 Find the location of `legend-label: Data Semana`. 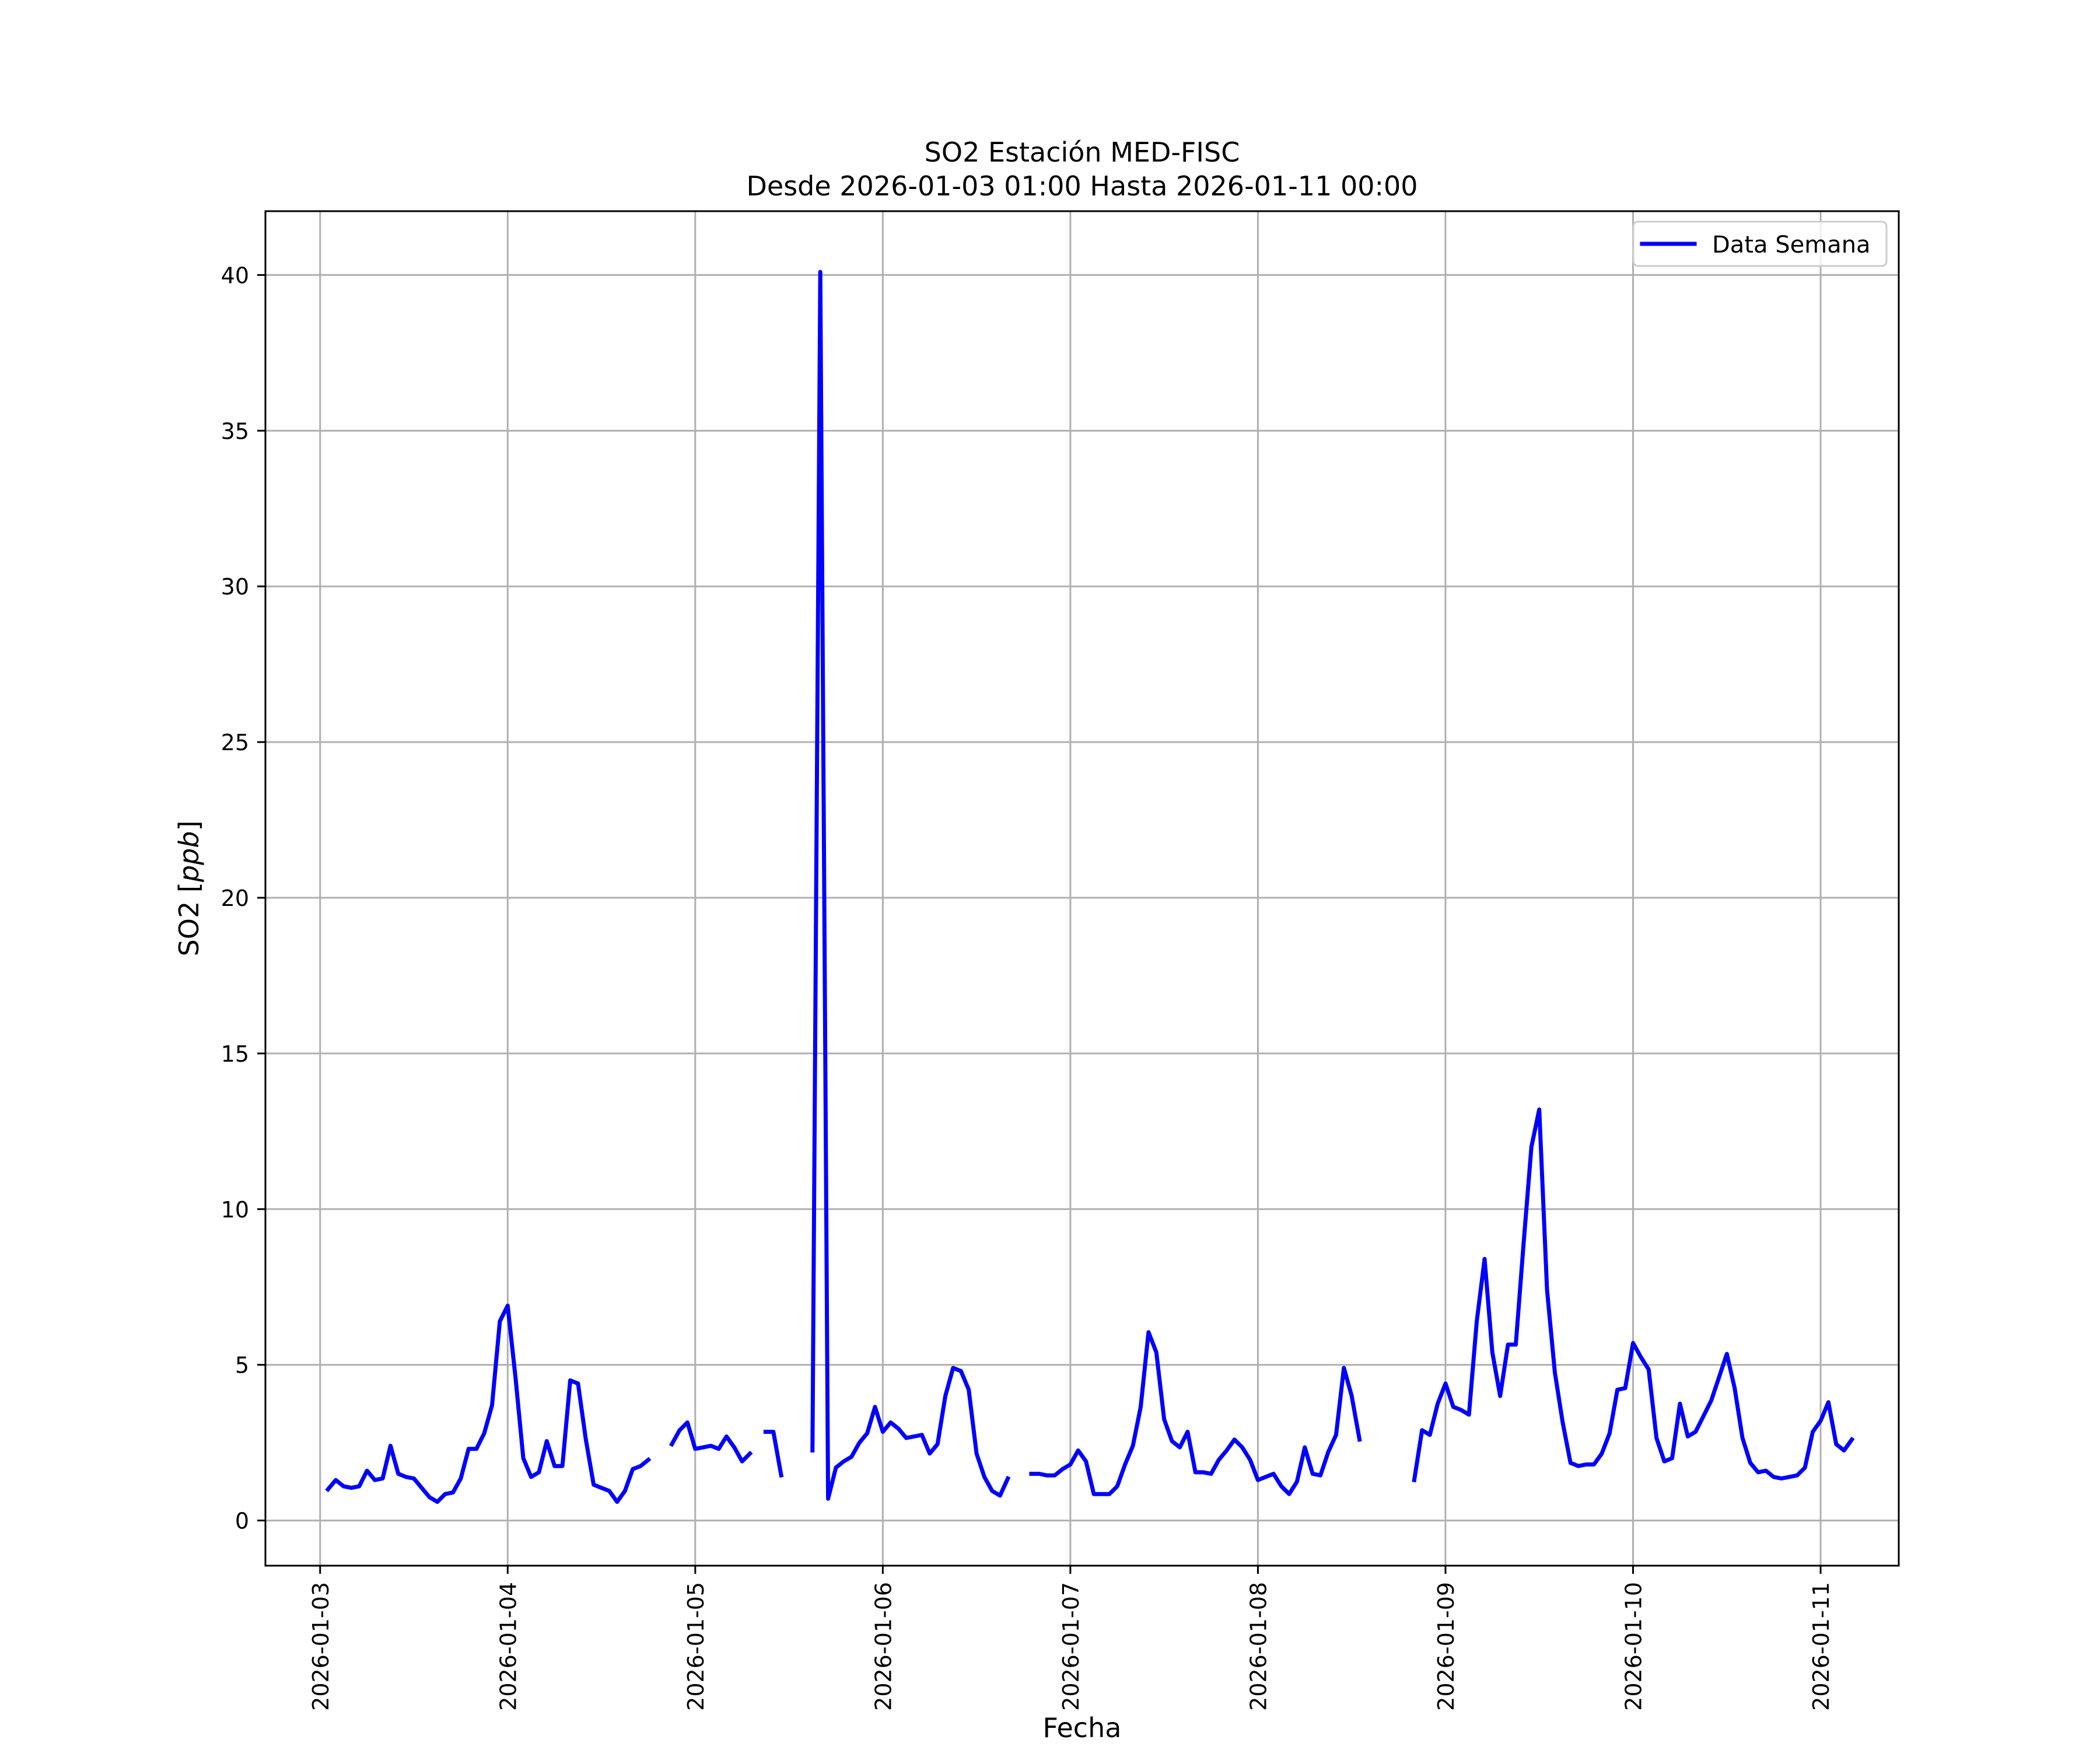

legend-label: Data Semana is located at coordinates (1791, 245).